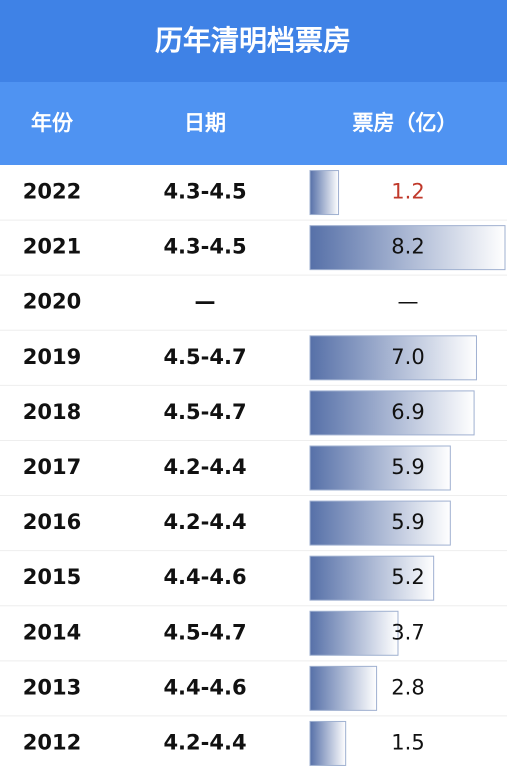 This screenshot has height=771, width=507. What do you see at coordinates (52, 687) in the screenshot?
I see `year-cell: 2013` at bounding box center [52, 687].